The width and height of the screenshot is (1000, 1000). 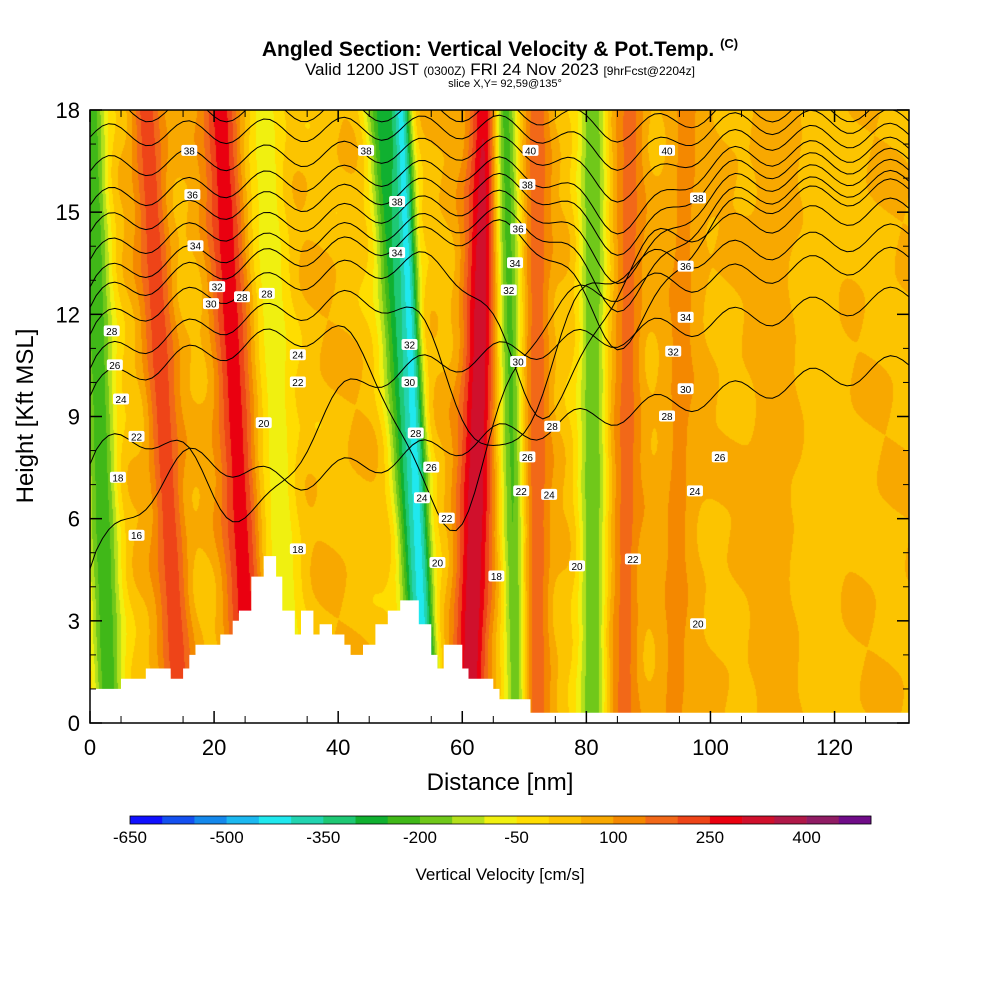 I want to click on contour-label-text: 36, so click(x=519, y=230).